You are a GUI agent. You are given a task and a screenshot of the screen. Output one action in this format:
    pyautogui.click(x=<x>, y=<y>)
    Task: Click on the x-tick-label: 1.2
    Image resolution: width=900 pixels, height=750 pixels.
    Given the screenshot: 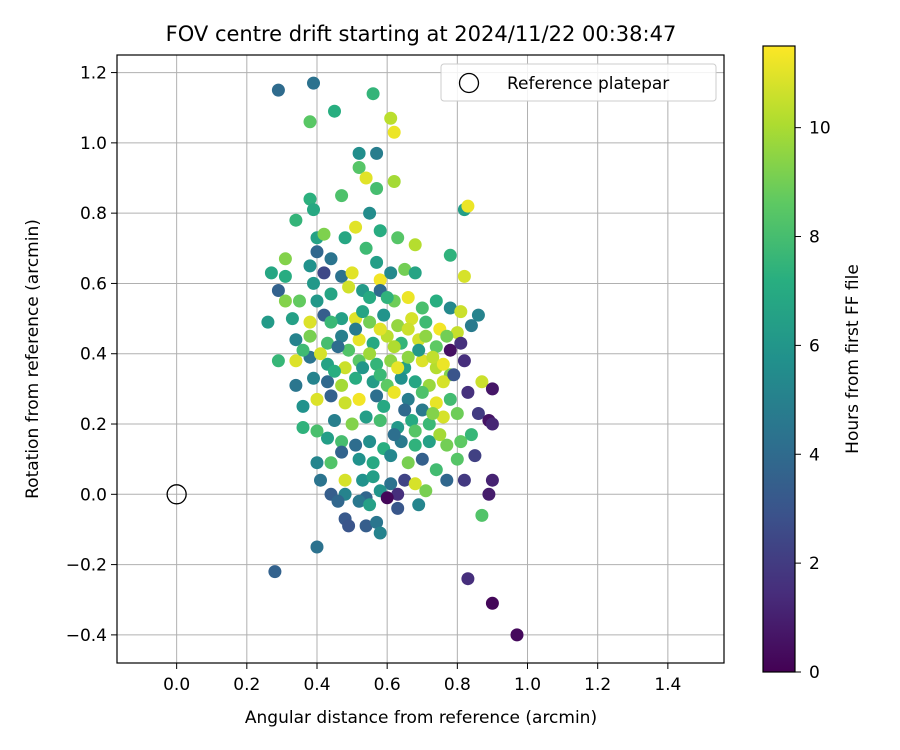 What is the action you would take?
    pyautogui.click(x=597, y=685)
    